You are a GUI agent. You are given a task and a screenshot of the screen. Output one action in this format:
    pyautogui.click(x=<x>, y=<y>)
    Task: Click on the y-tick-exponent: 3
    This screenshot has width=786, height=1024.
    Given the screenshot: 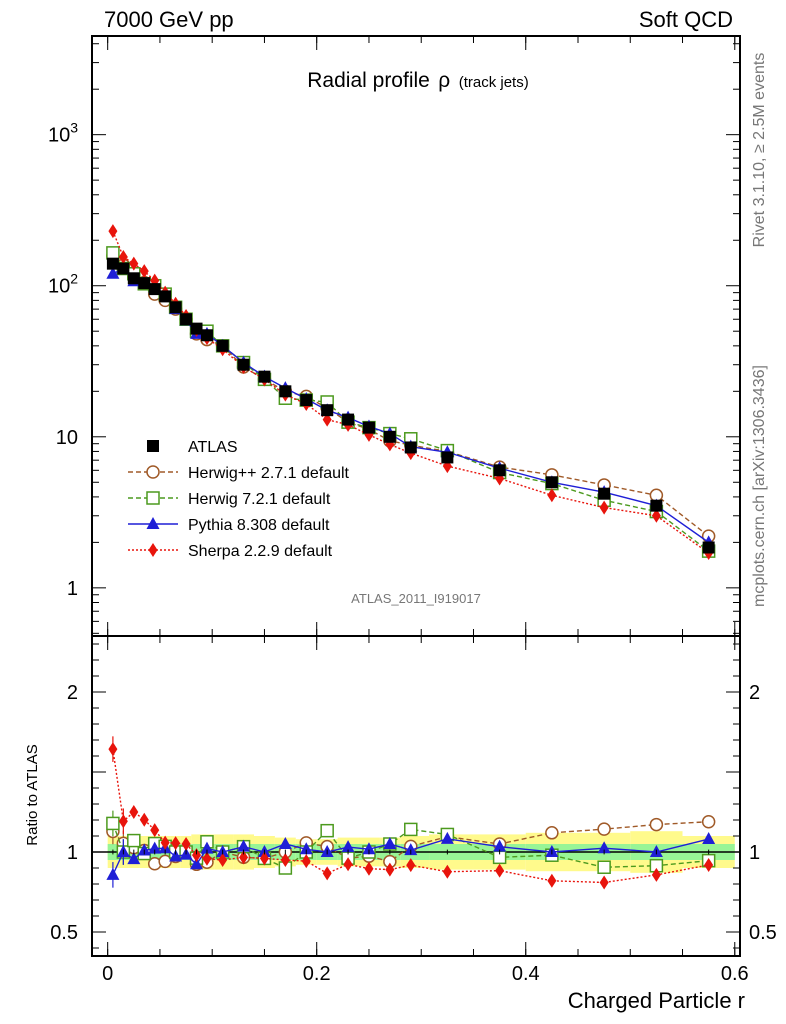 What is the action you would take?
    pyautogui.click(x=74, y=128)
    